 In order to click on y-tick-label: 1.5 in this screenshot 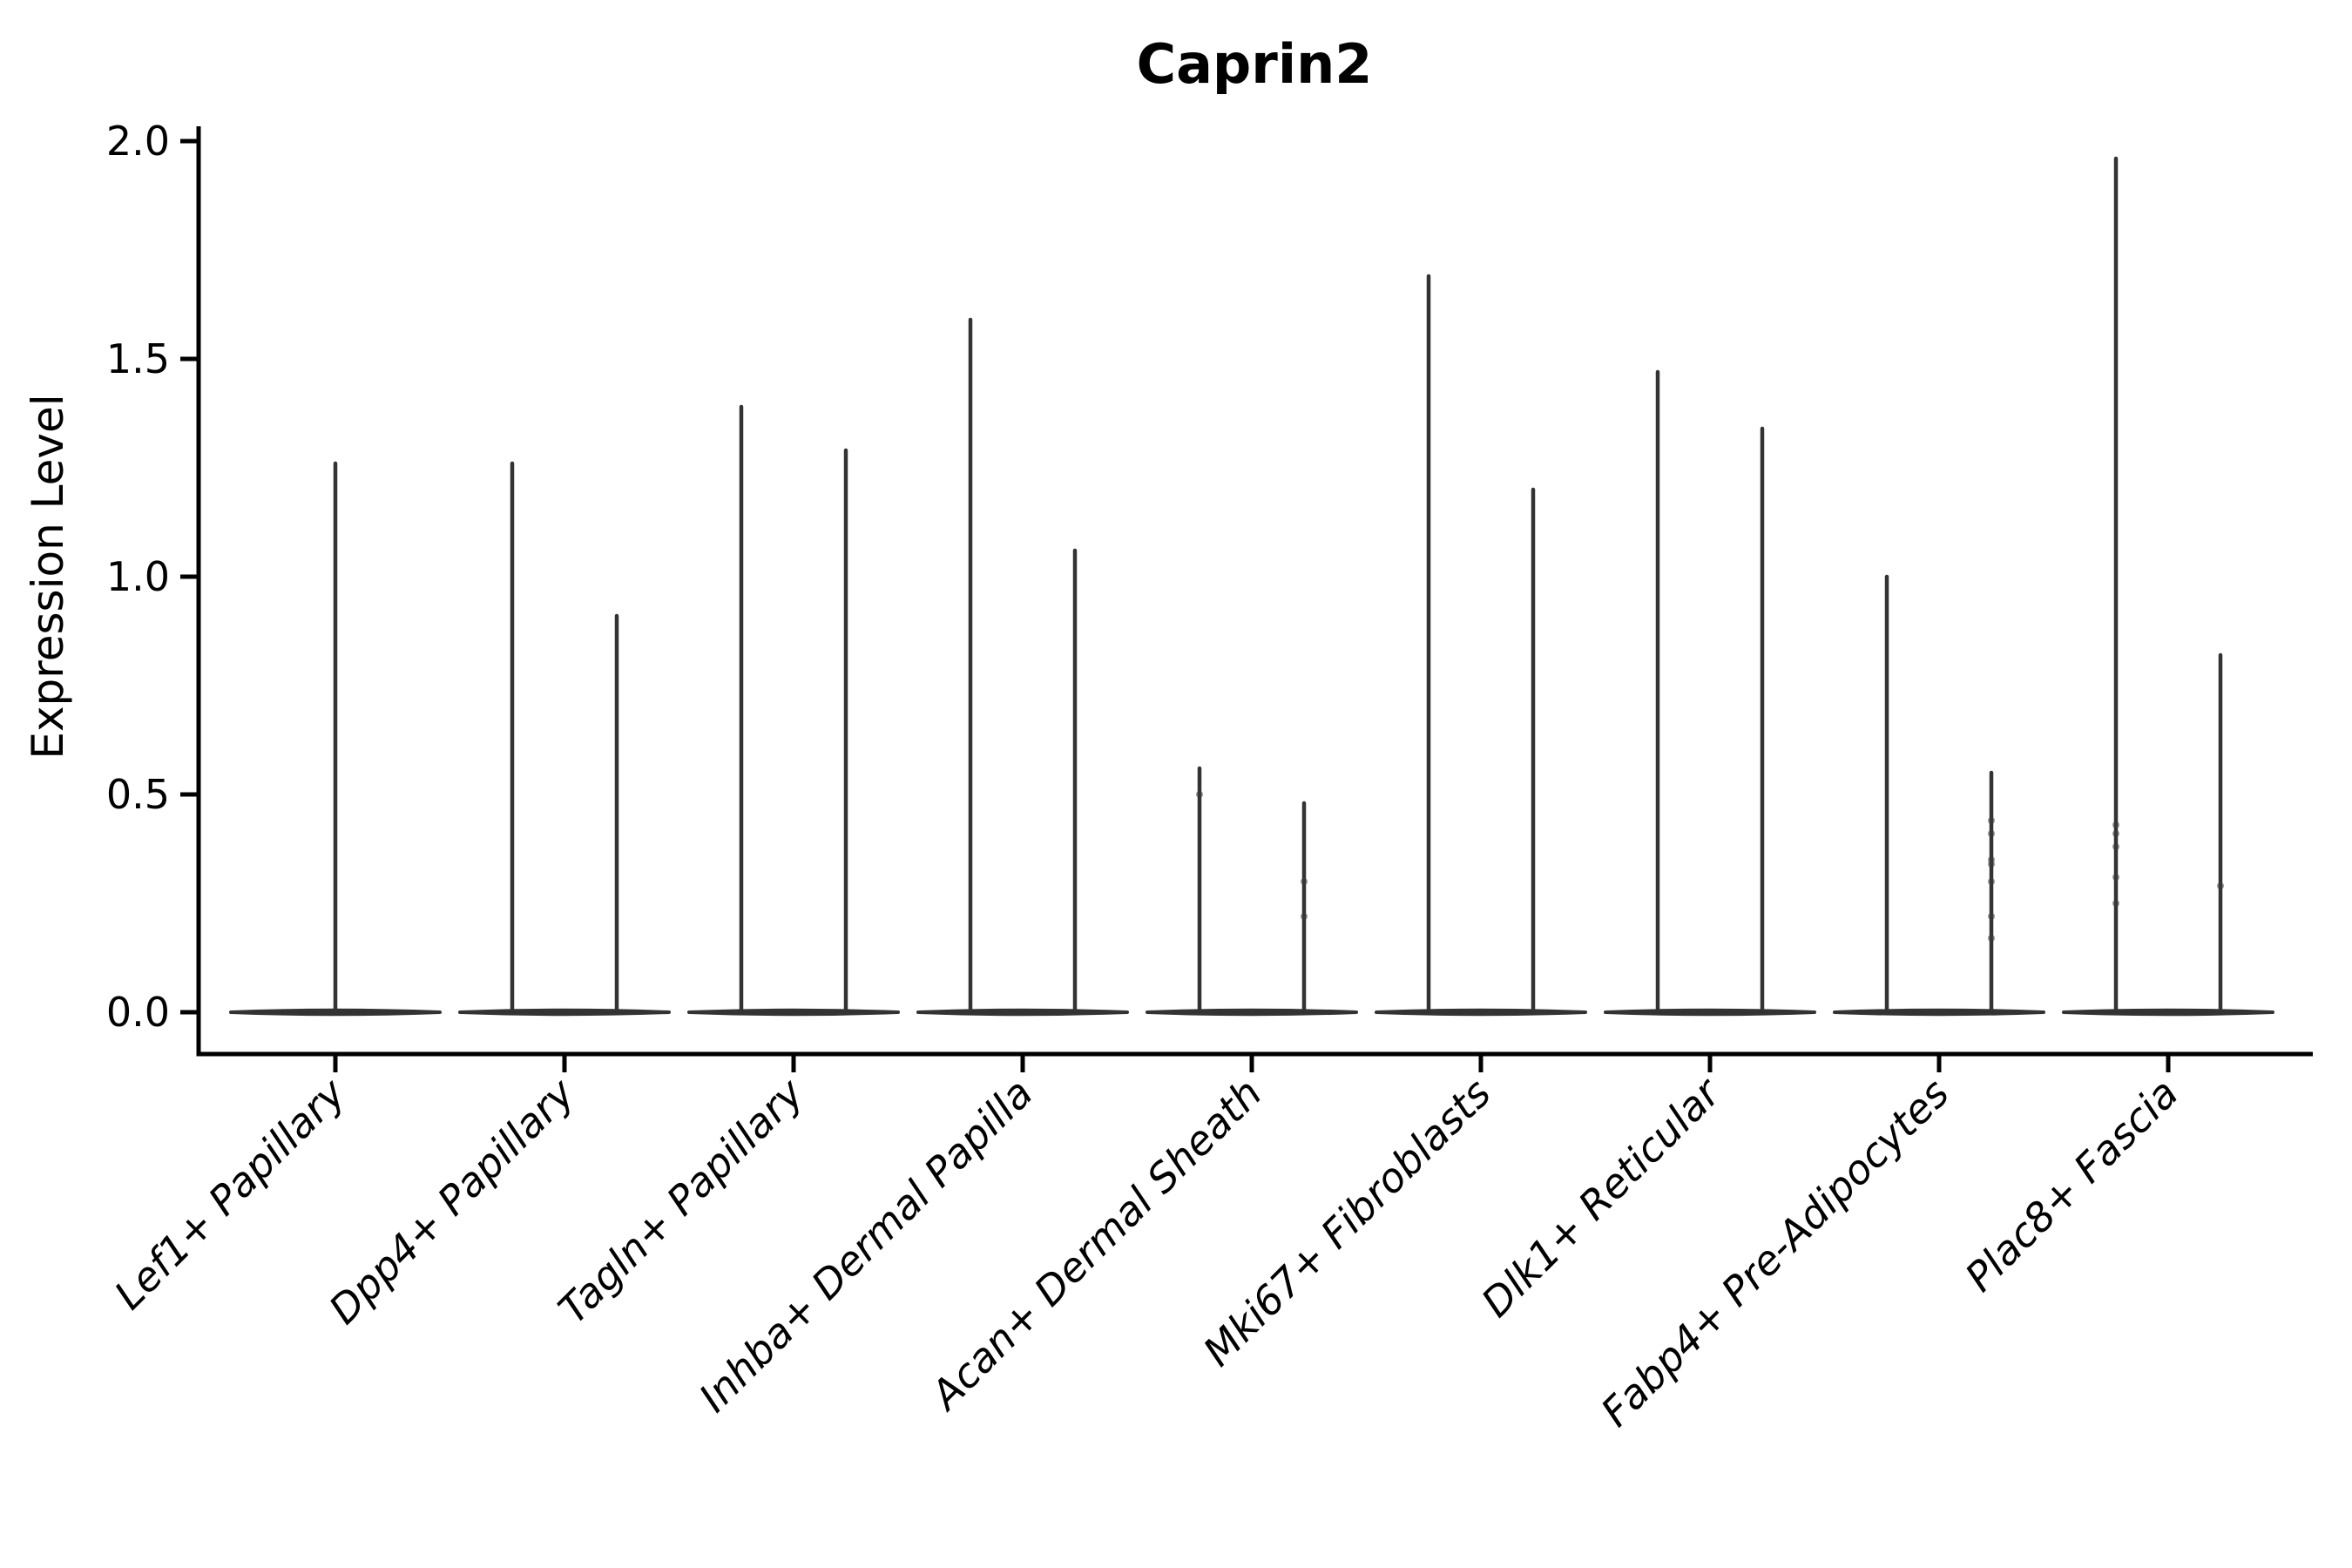, I will do `click(138, 358)`.